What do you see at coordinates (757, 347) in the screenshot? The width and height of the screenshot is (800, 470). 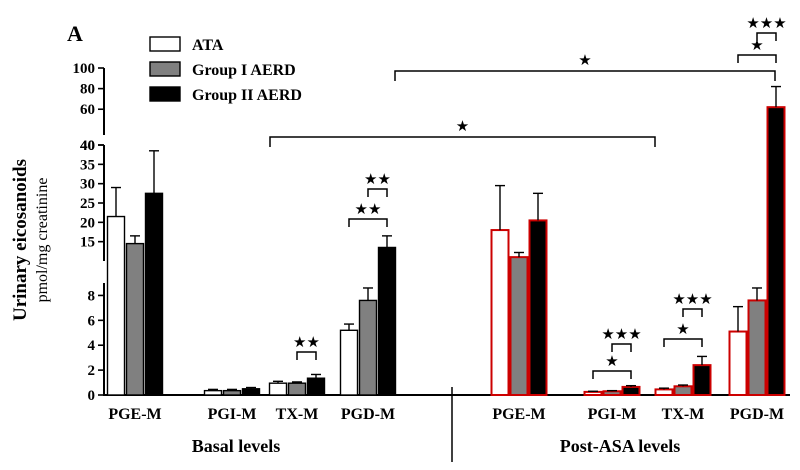 I see `bar-post-PGD-M-group-i-aerd` at bounding box center [757, 347].